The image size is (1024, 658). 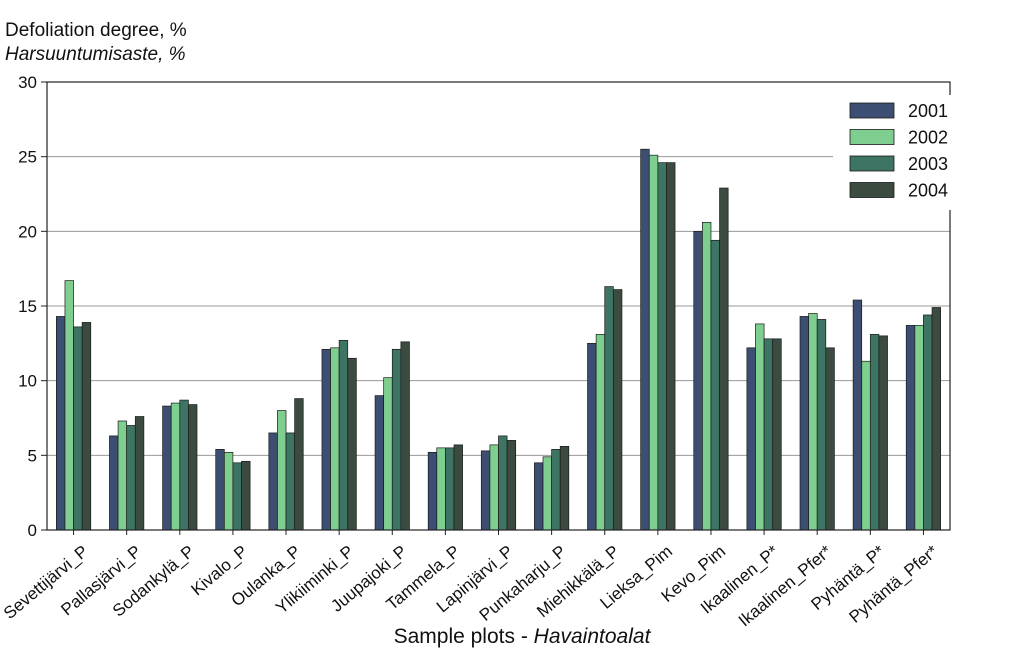 I want to click on x-axis-label: Sample plots - Havaintoalat, so click(x=512, y=637).